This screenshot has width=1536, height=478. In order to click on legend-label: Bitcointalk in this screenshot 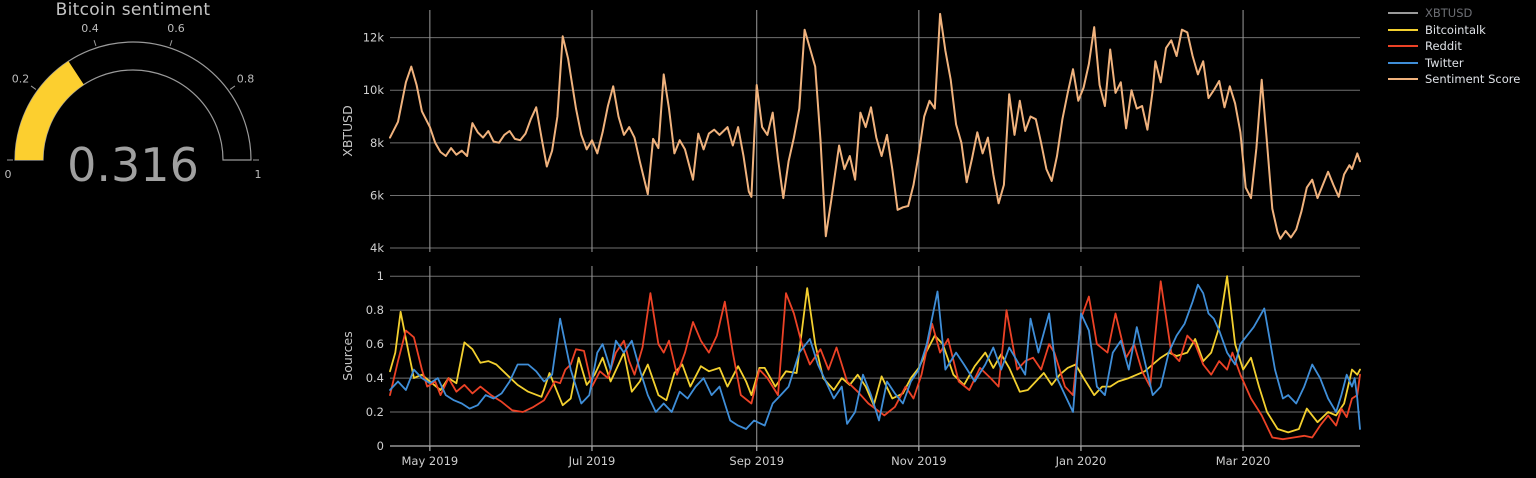, I will do `click(1455, 29)`.